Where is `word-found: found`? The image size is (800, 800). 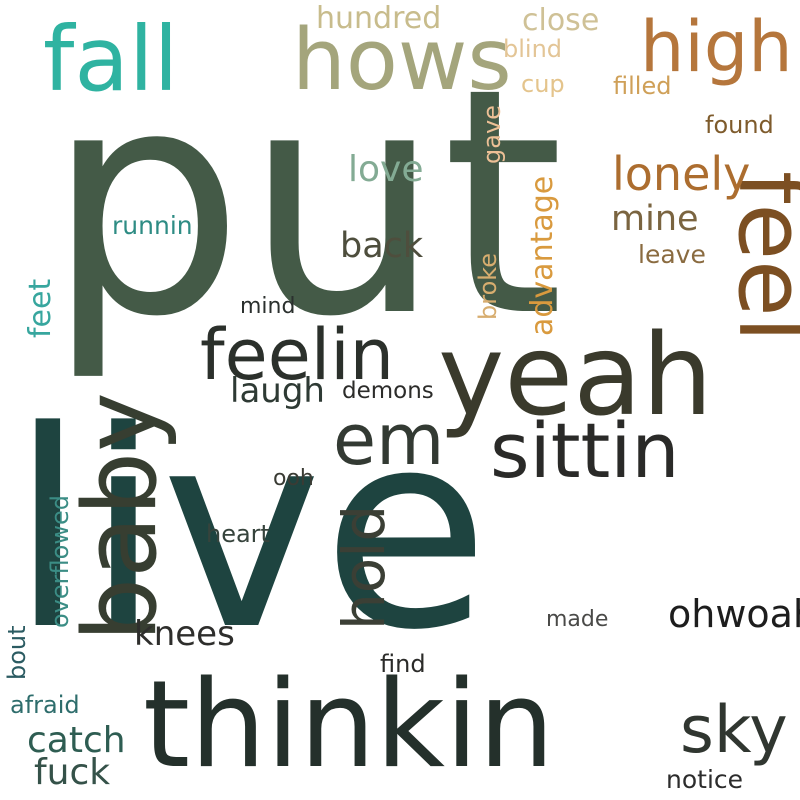
word-found: found is located at coordinates (739, 125).